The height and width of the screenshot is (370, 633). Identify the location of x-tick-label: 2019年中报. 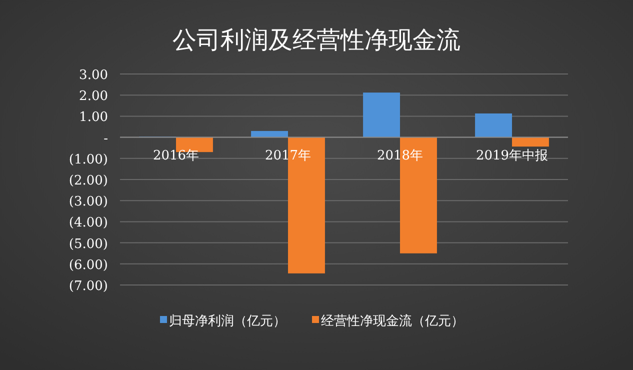
(512, 156).